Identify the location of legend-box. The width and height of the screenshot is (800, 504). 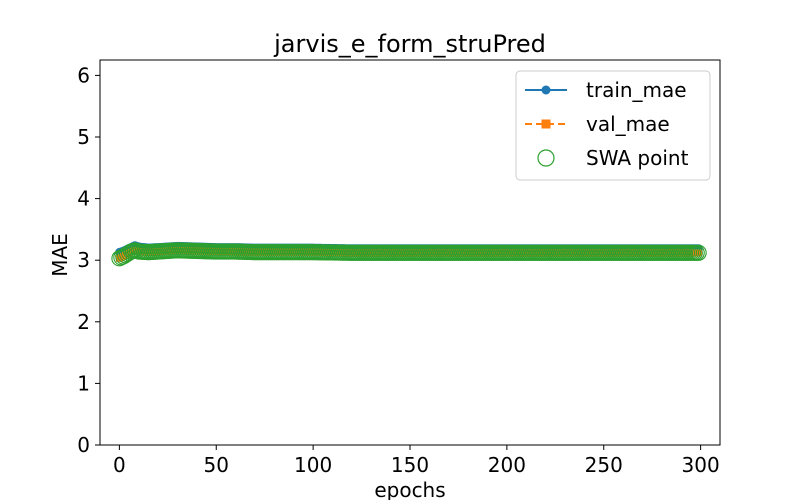
(613, 125).